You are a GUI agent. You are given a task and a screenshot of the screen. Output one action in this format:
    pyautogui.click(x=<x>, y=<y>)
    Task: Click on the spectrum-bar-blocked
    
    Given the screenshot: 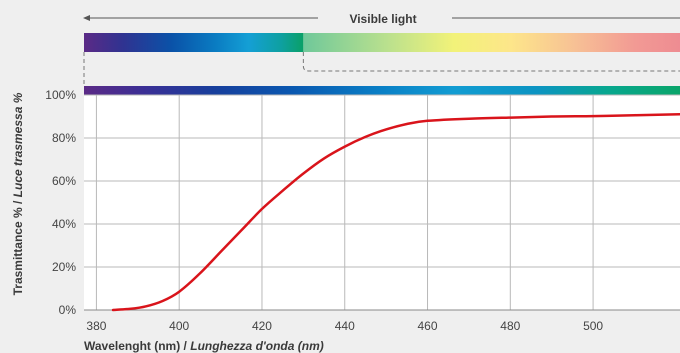 What is the action you would take?
    pyautogui.click(x=194, y=42)
    